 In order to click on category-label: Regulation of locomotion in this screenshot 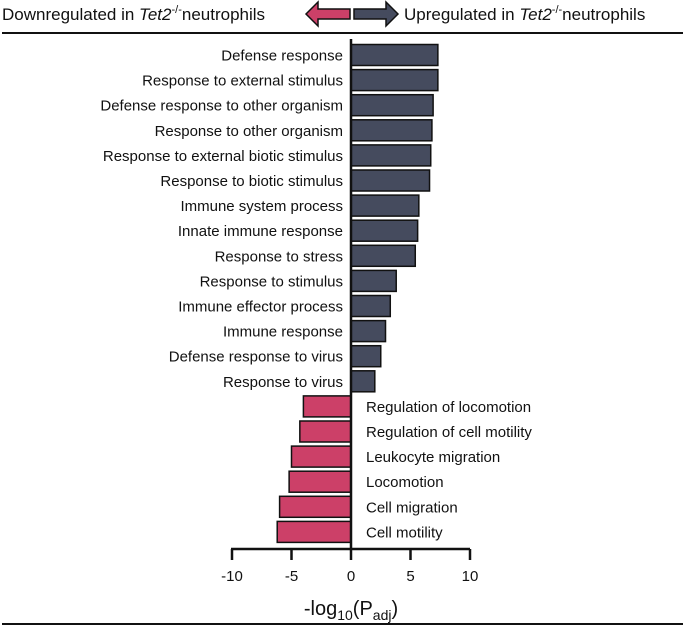, I will do `click(448, 407)`.